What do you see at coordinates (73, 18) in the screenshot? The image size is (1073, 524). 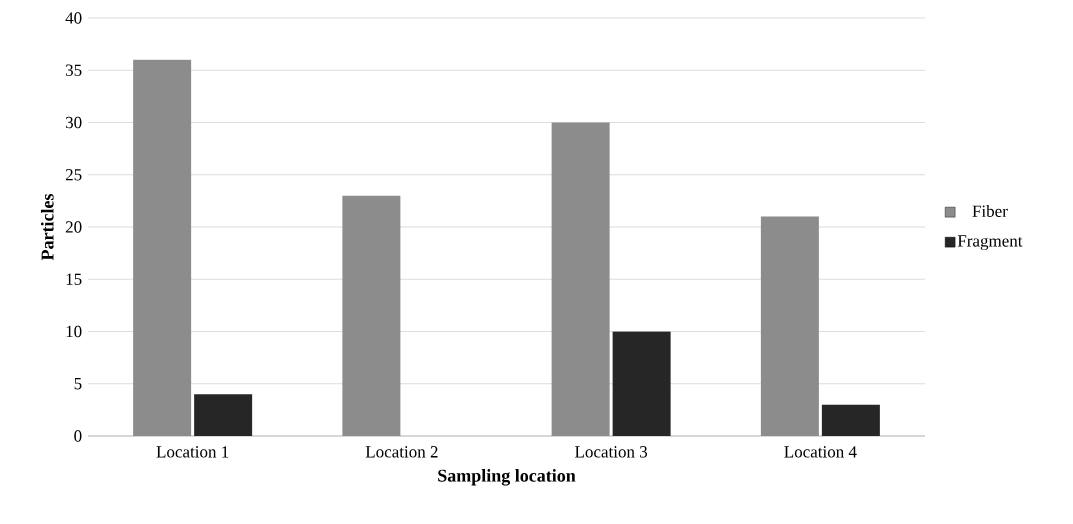 I see `y-tick-label: 40` at bounding box center [73, 18].